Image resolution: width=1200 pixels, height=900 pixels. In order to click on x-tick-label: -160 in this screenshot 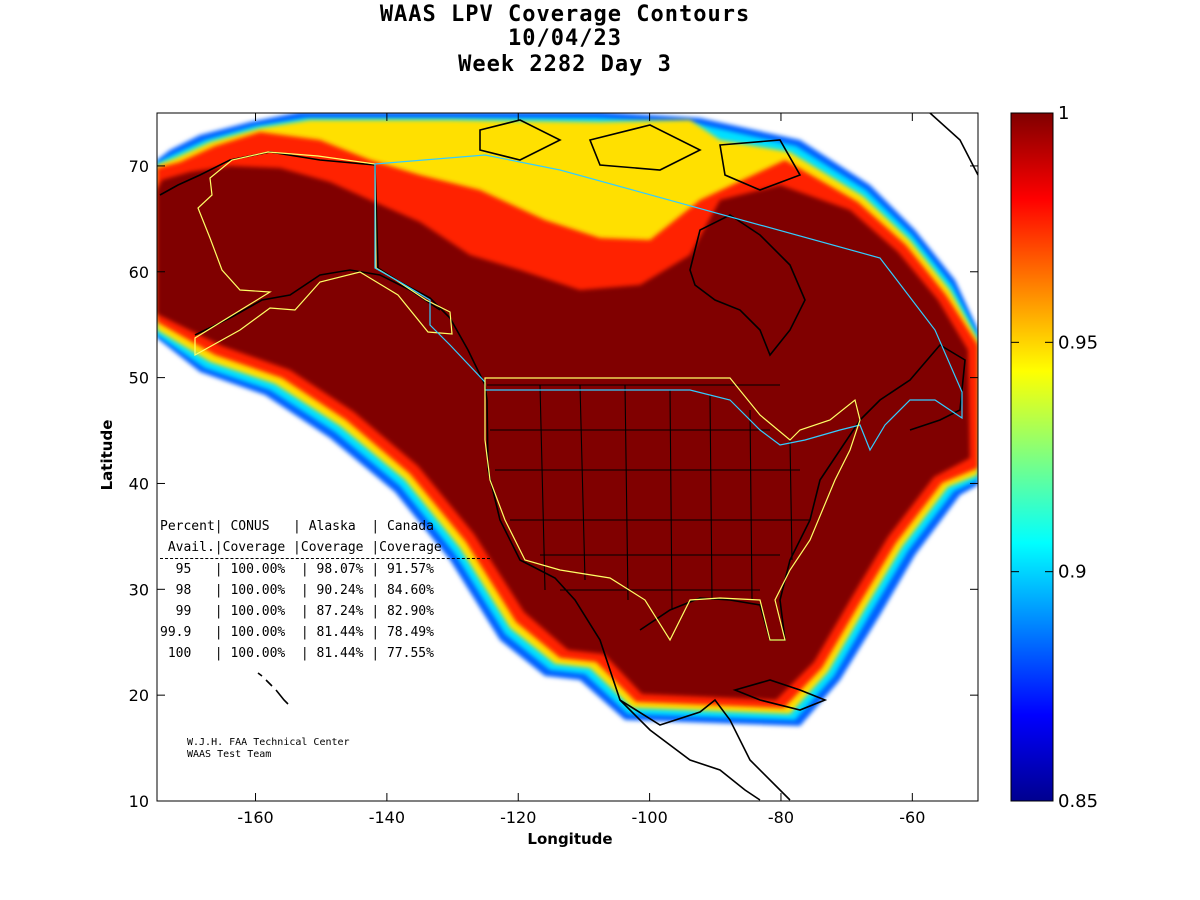, I will do `click(255, 817)`.